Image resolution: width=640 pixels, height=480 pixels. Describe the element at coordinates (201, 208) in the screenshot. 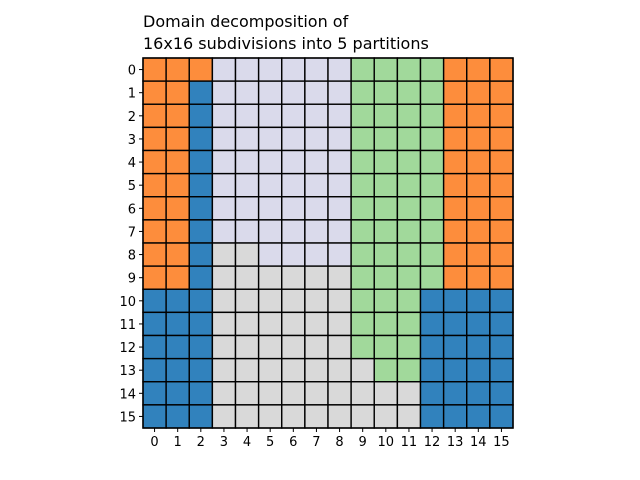

I see `heatmap-cell-r6-c2` at that location.